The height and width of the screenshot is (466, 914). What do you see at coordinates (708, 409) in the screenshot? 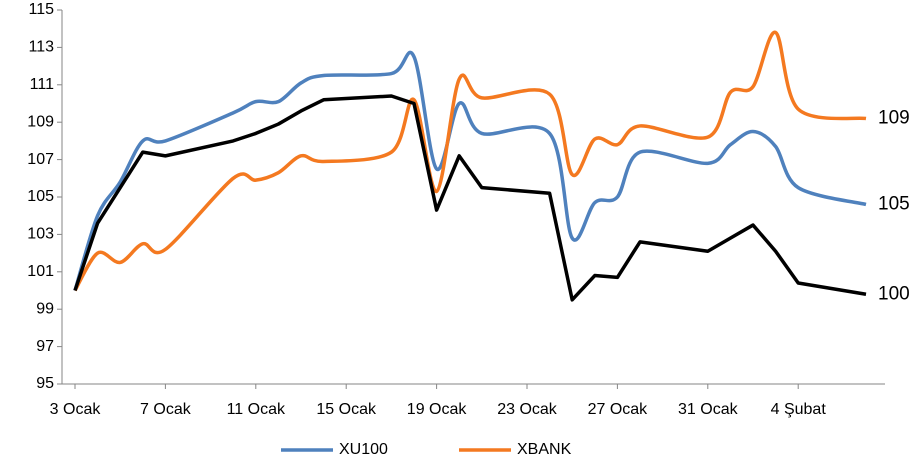
I see `x-tick-label: 31 Ocak` at bounding box center [708, 409].